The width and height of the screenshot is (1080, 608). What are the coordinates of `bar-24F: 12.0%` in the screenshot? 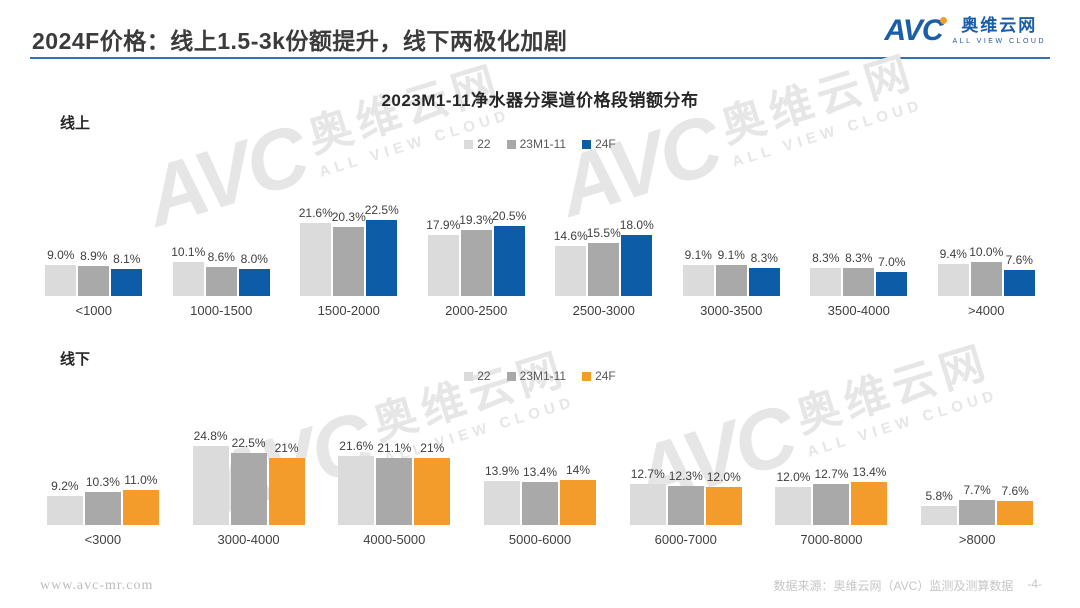 It's located at (723, 497).